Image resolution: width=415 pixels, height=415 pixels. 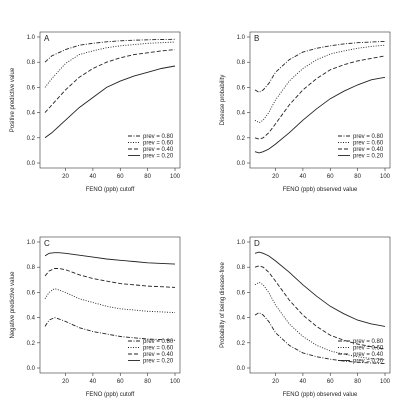 What do you see at coordinates (223, 304) in the screenshot?
I see `y-axis-label: Probability of being disease-free` at bounding box center [223, 304].